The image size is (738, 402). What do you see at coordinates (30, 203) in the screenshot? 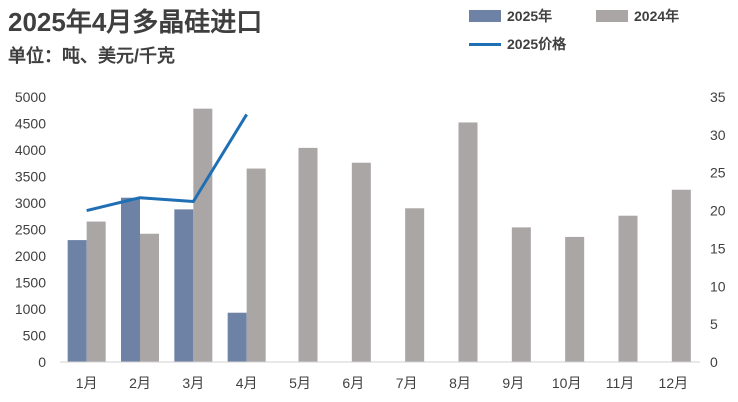
I see `y-left-tick-label: 3000` at bounding box center [30, 203].